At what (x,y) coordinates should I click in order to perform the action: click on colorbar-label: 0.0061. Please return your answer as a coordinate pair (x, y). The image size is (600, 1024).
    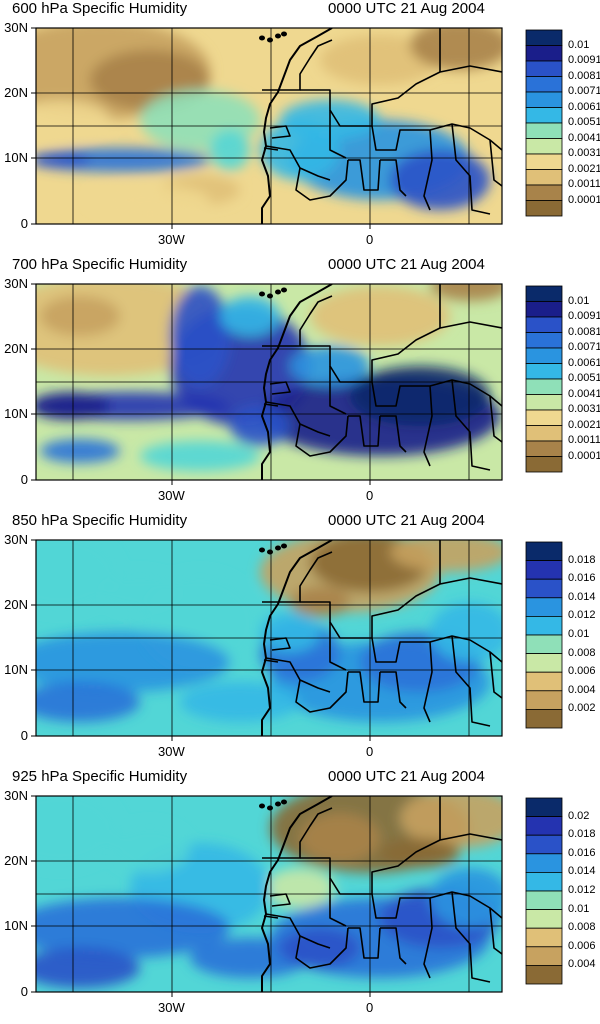
    Looking at the image, I should click on (584, 362).